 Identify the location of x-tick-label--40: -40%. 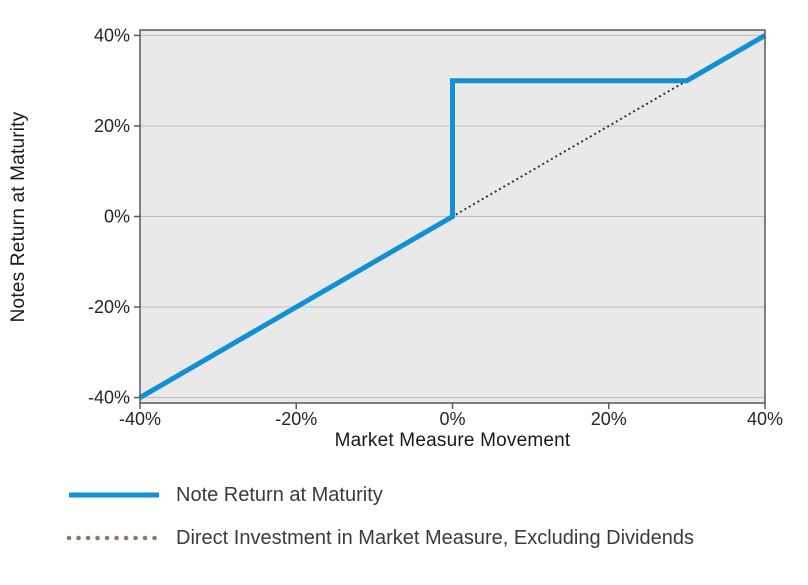
(140, 419).